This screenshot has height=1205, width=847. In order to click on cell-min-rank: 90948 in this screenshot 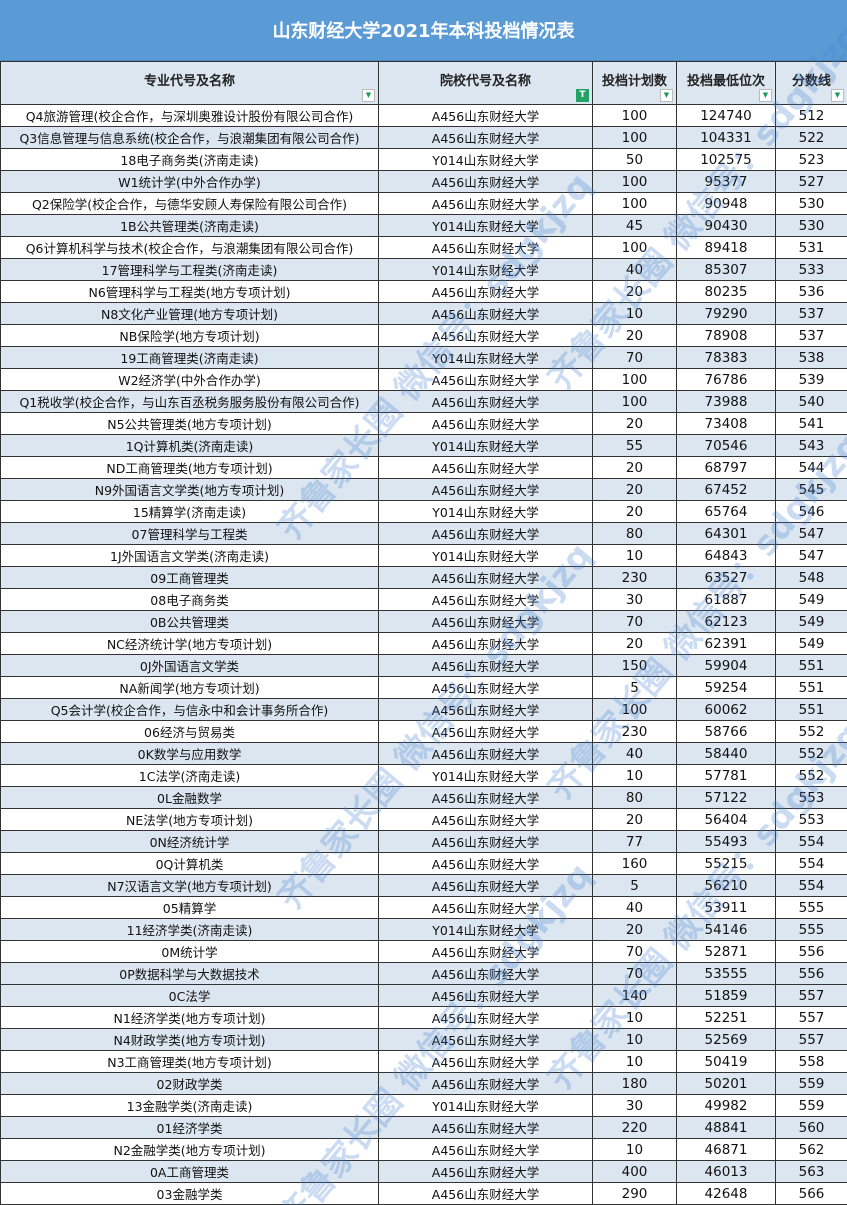, I will do `click(726, 203)`.